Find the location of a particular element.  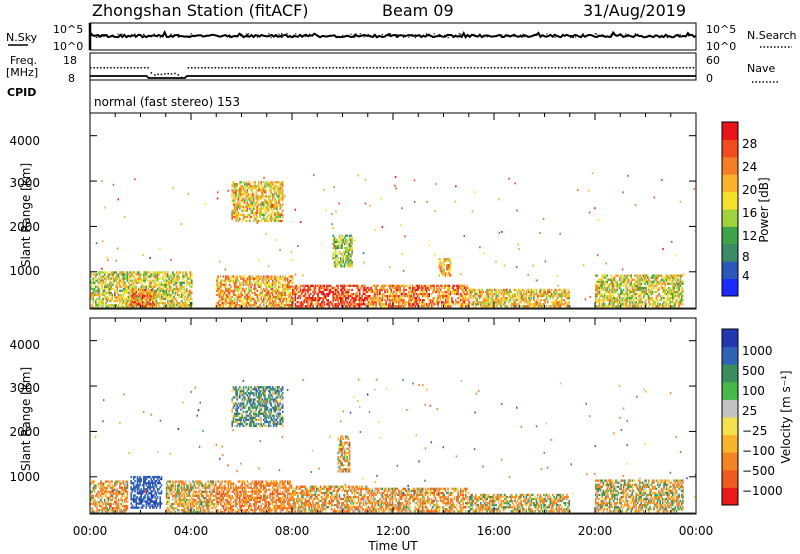

cpid-label: CPID is located at coordinates (21, 92).